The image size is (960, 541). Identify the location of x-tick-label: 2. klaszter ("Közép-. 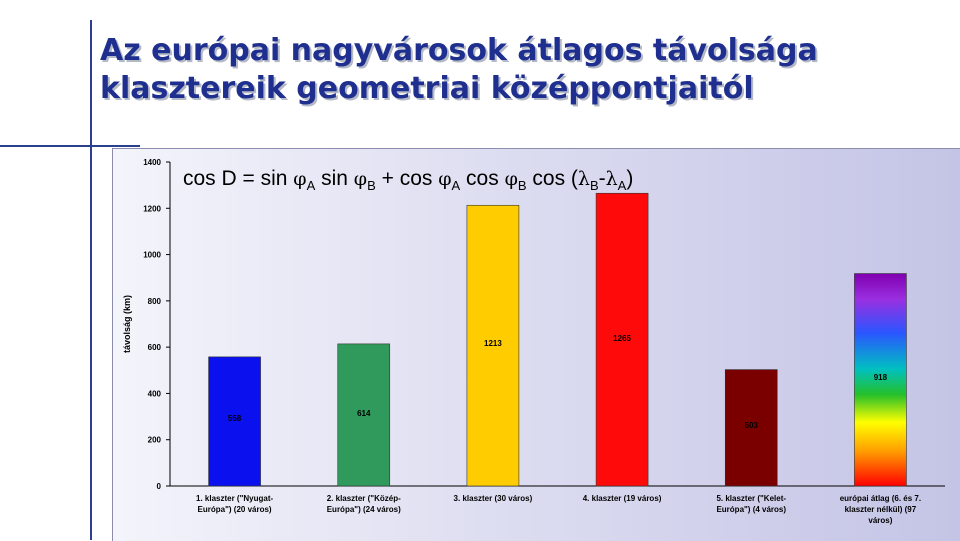
(364, 498).